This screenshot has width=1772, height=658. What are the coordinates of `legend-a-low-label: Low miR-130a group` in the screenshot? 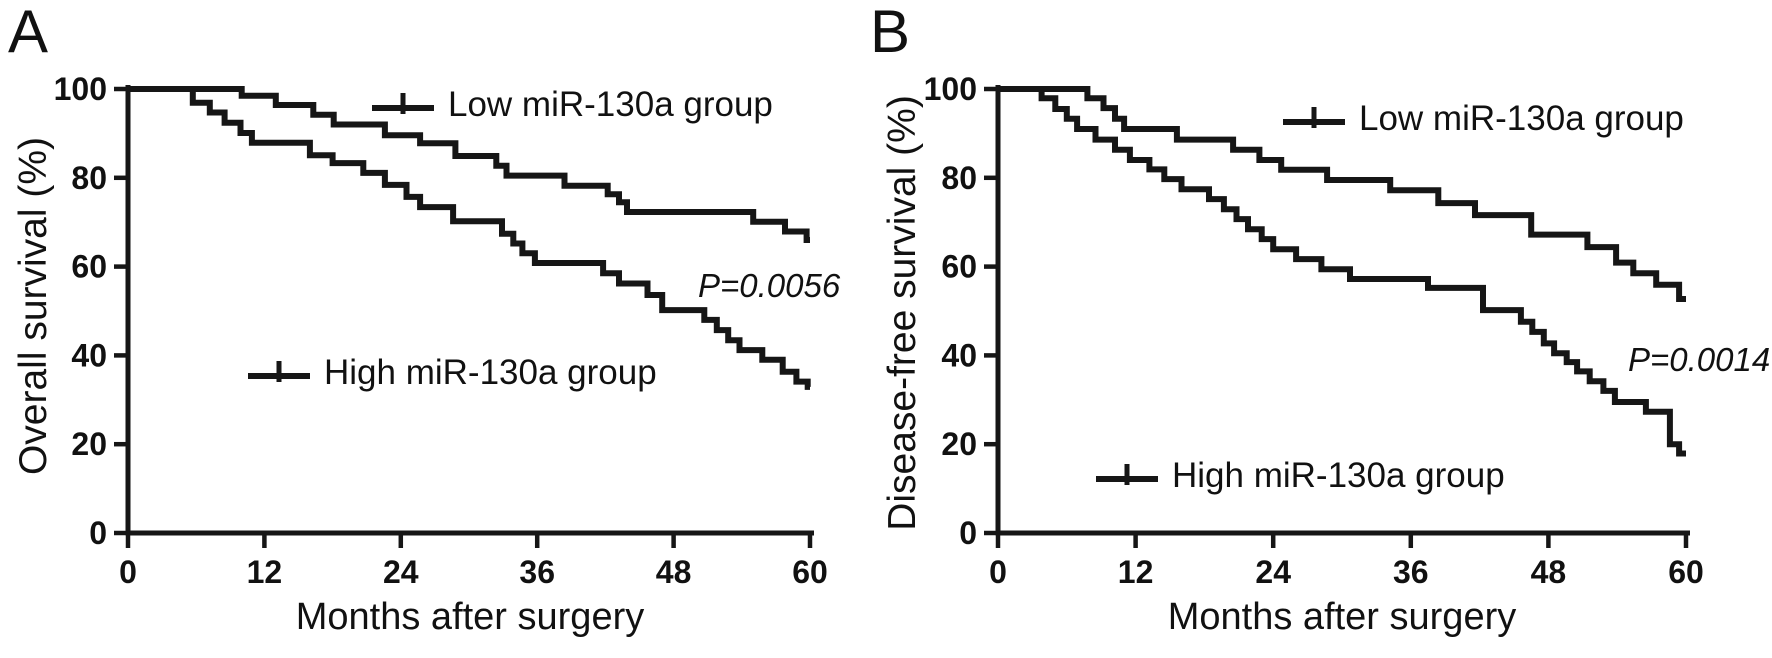 It's located at (610, 104).